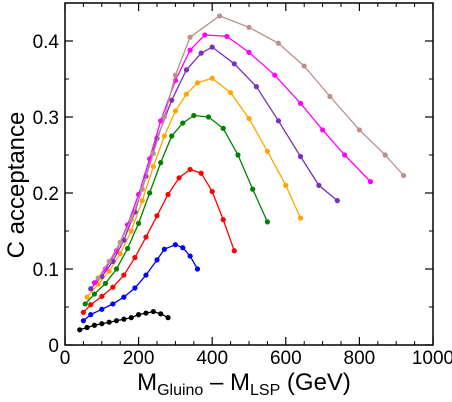 The height and width of the screenshot is (402, 452). What do you see at coordinates (46, 118) in the screenshot?
I see `y-tick-label: 0.3` at bounding box center [46, 118].